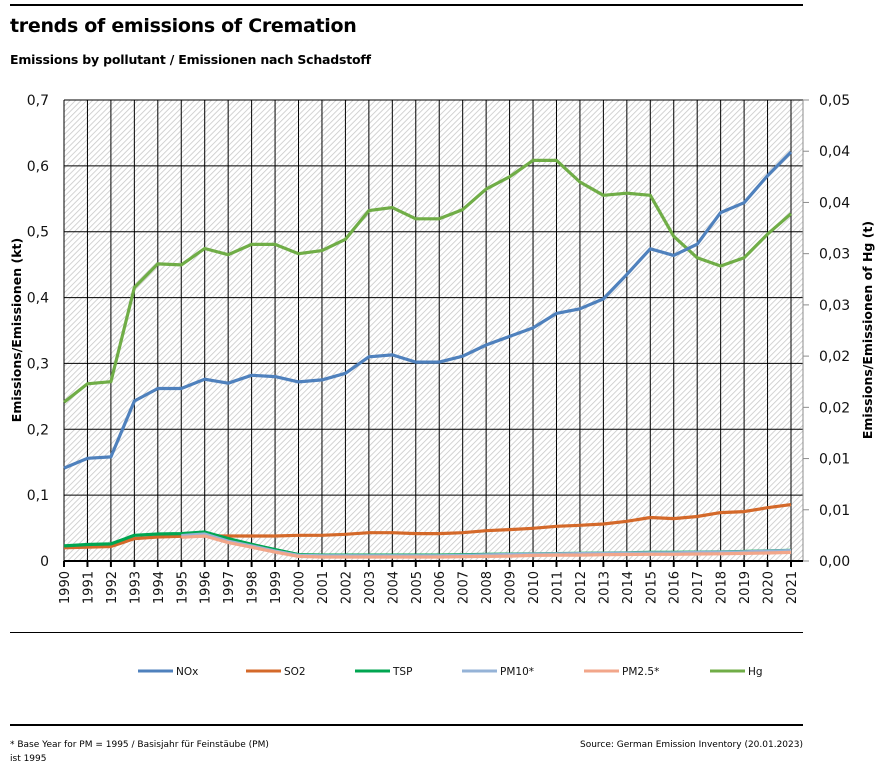 The height and width of the screenshot is (767, 890). Describe the element at coordinates (168, 672) in the screenshot. I see `legend-item: NOx` at that location.